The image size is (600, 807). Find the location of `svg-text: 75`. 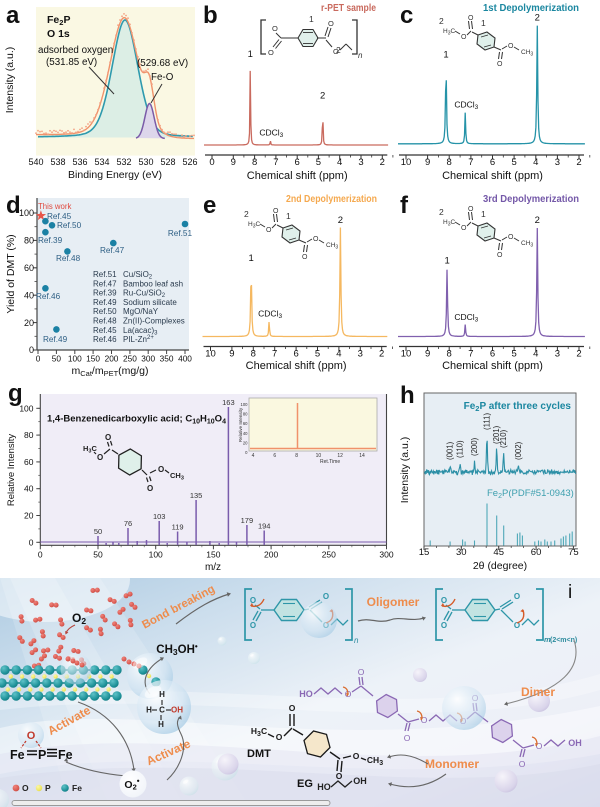

svg-text: 75 is located at coordinates (573, 552).